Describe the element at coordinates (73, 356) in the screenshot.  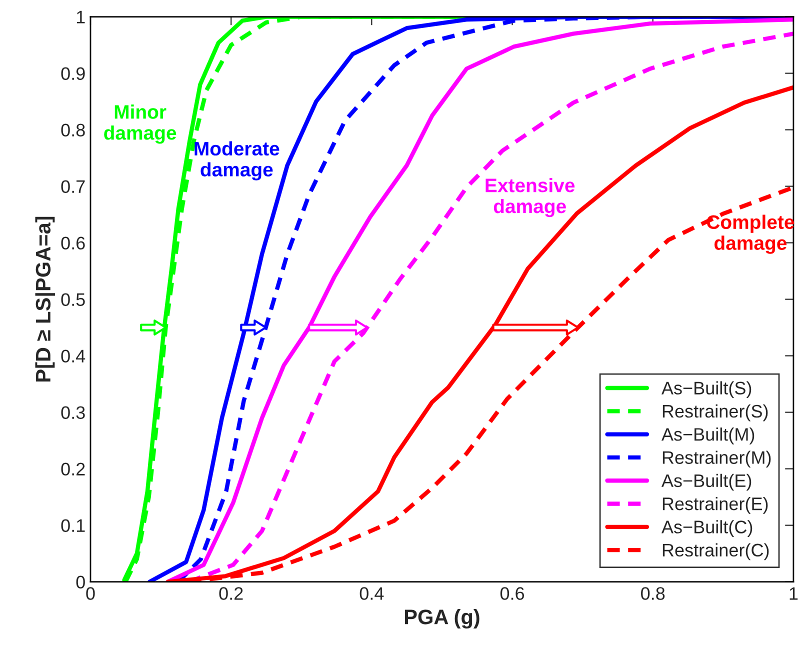
I see `y-tick-label: 0.4` at that location.